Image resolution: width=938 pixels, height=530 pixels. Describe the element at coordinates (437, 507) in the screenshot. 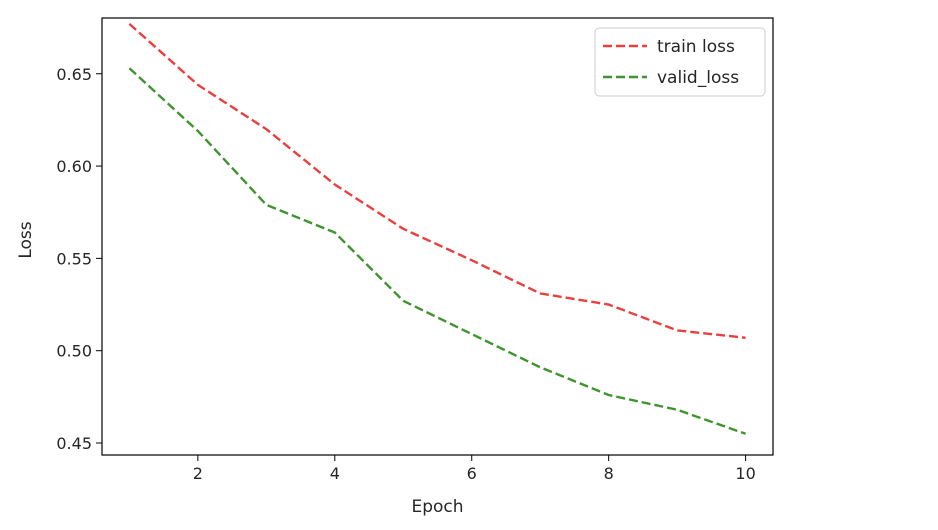

I see `x-axis-label: Epoch` at that location.